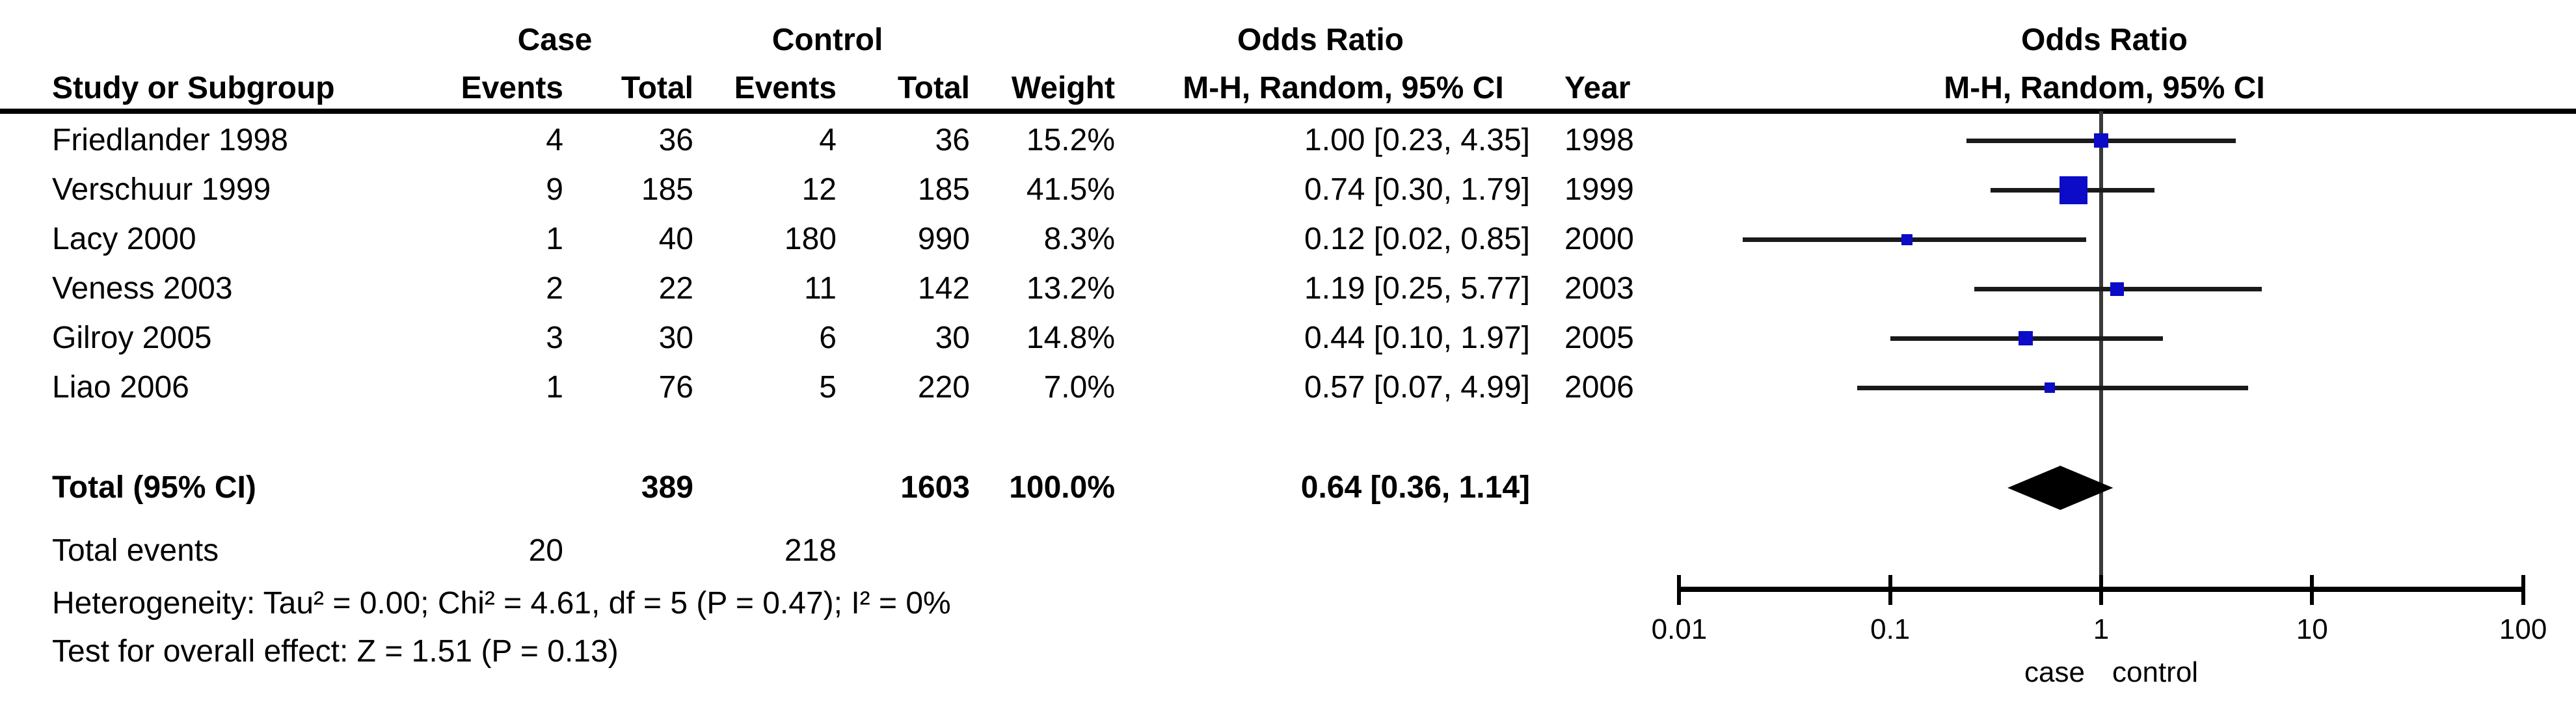  Describe the element at coordinates (193, 88) in the screenshot. I see `study-column-header: Study or Subgroup` at that location.